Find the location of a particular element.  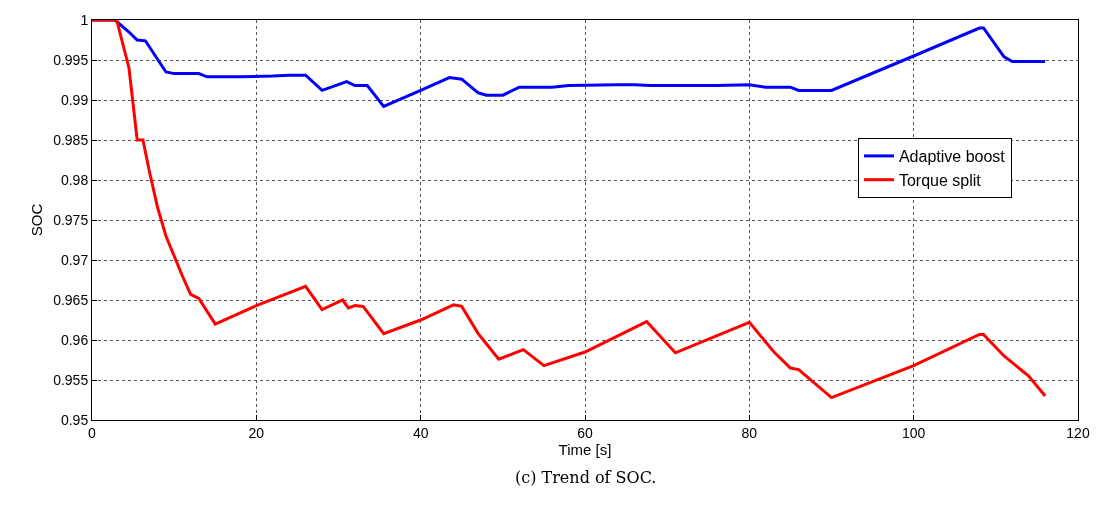

y-tick-label: 0.995 is located at coordinates (71, 59).